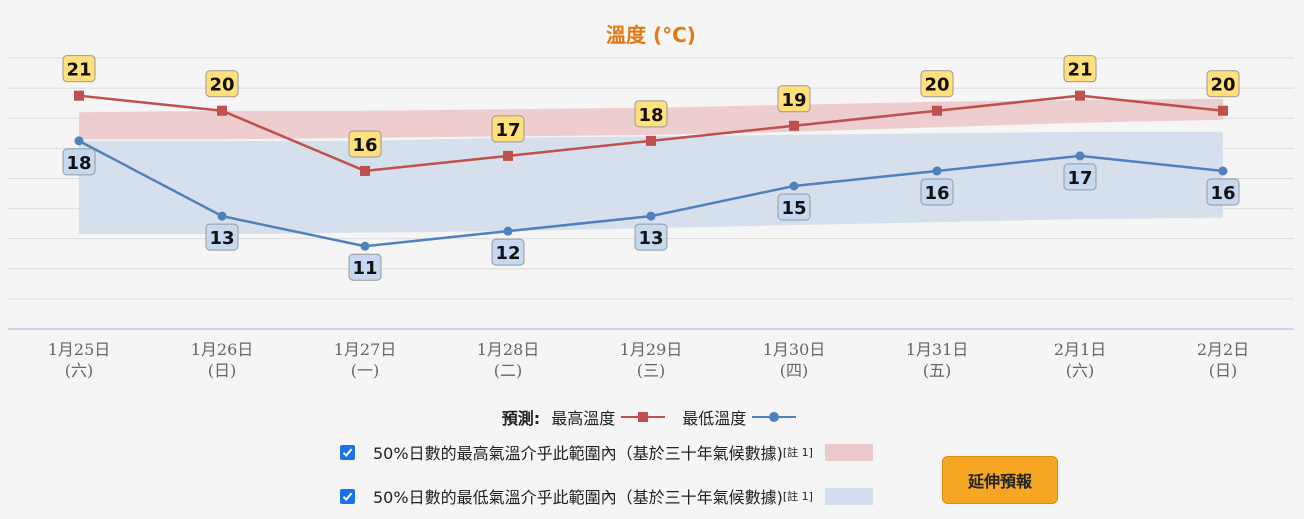 This screenshot has width=1304, height=519. Describe the element at coordinates (1000, 480) in the screenshot. I see `extended-forecast-button: 延伸預報` at that location.